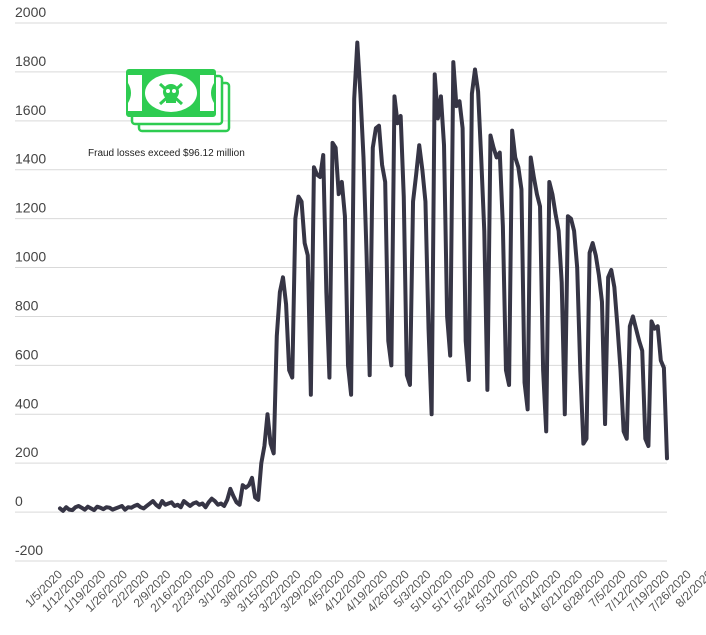  What do you see at coordinates (166, 114) in the screenshot?
I see `annotation: Fraud losses exceed $96.12 million` at bounding box center [166, 114].